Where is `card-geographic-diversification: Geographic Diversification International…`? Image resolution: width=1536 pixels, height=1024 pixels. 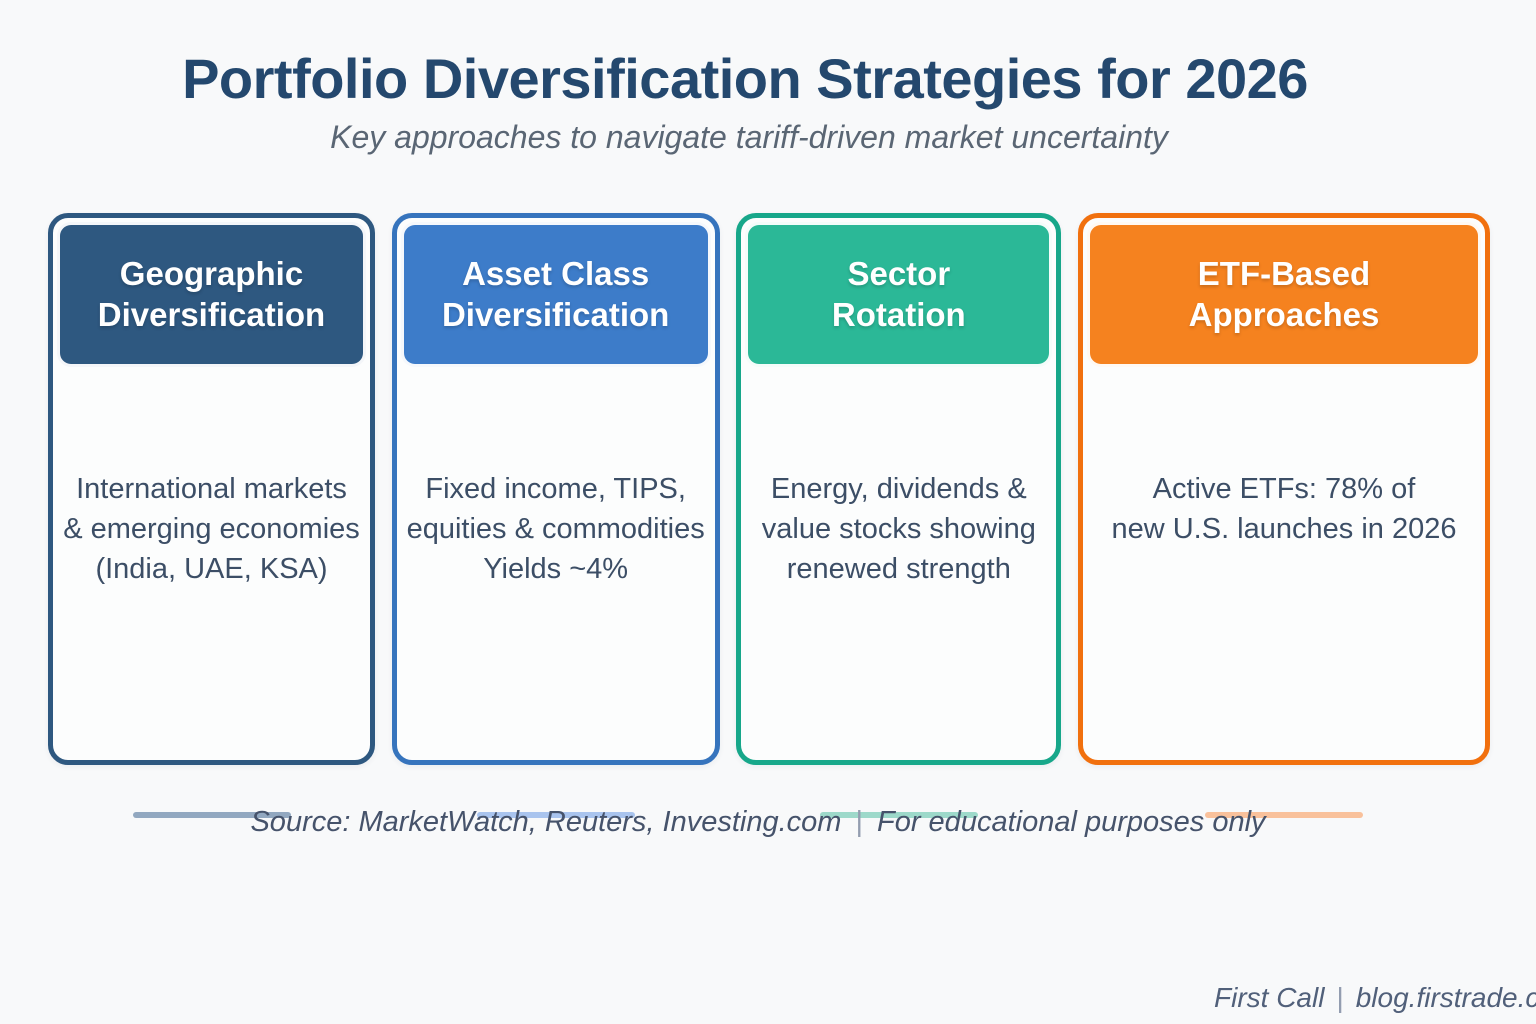 card-geographic-diversification: Geographic Diversification International… is located at coordinates (211, 515).